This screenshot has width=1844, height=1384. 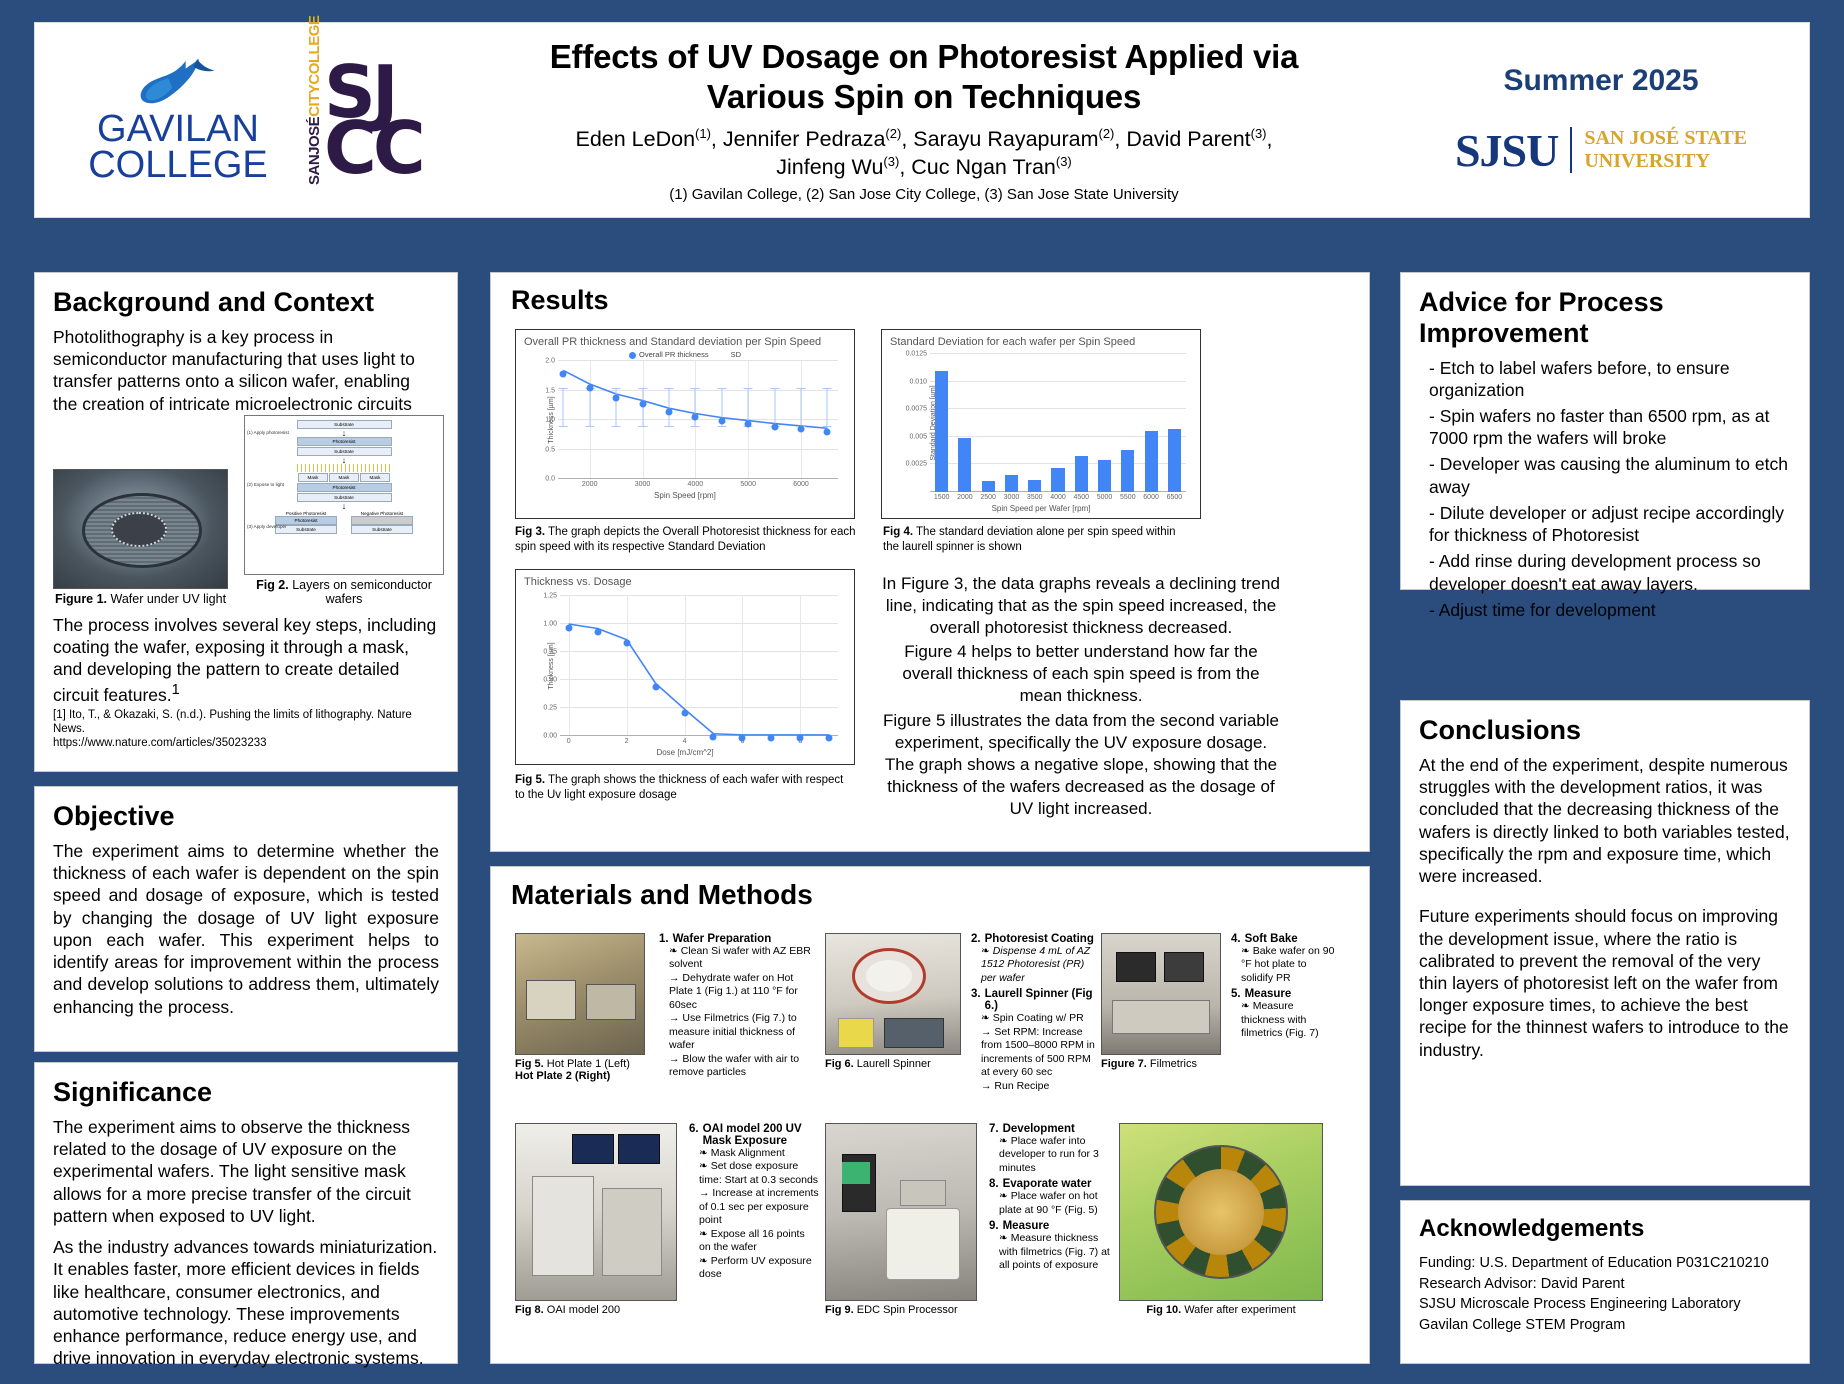 I want to click on figure-8-block: Fig 8. OAI model 200, so click(x=596, y=1219).